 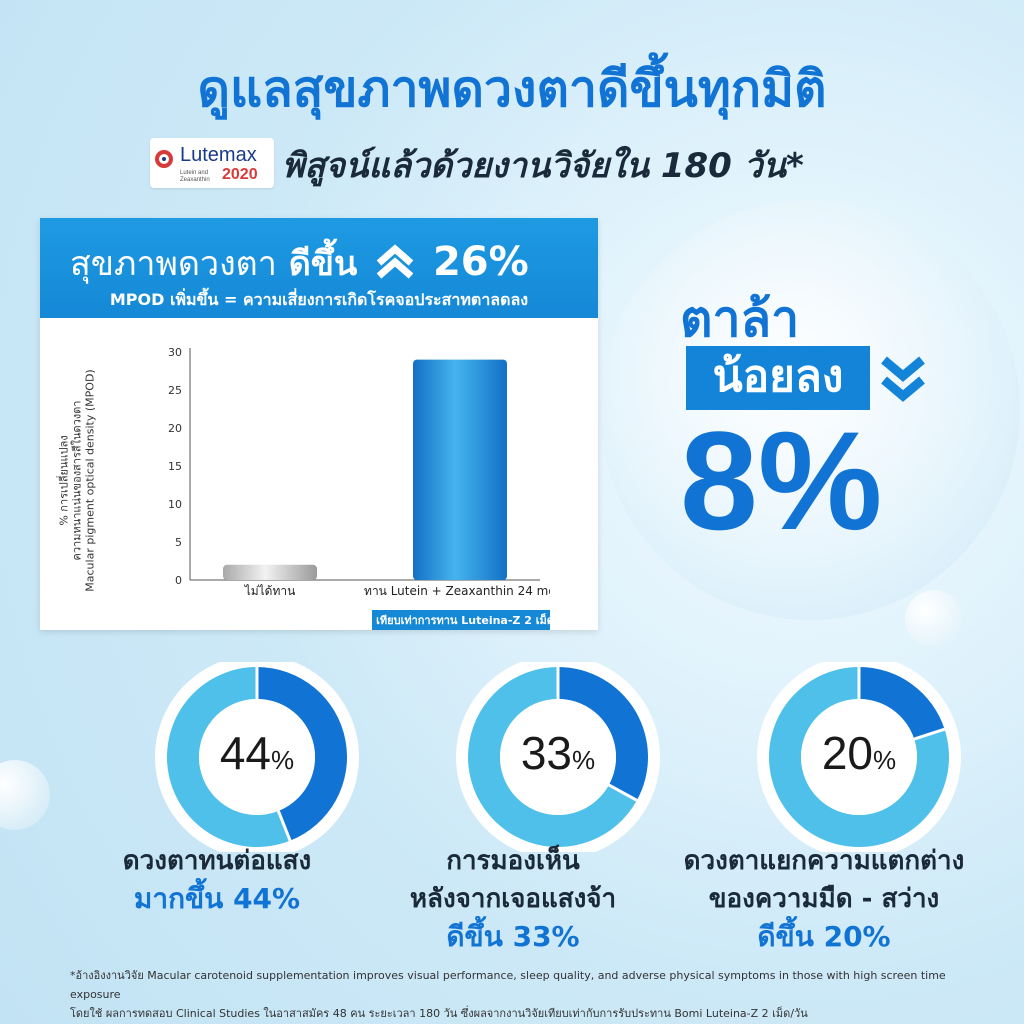 I want to click on ylabel-line: ความหนาแน่นของสารสีในดวงตา, so click(x=77, y=480).